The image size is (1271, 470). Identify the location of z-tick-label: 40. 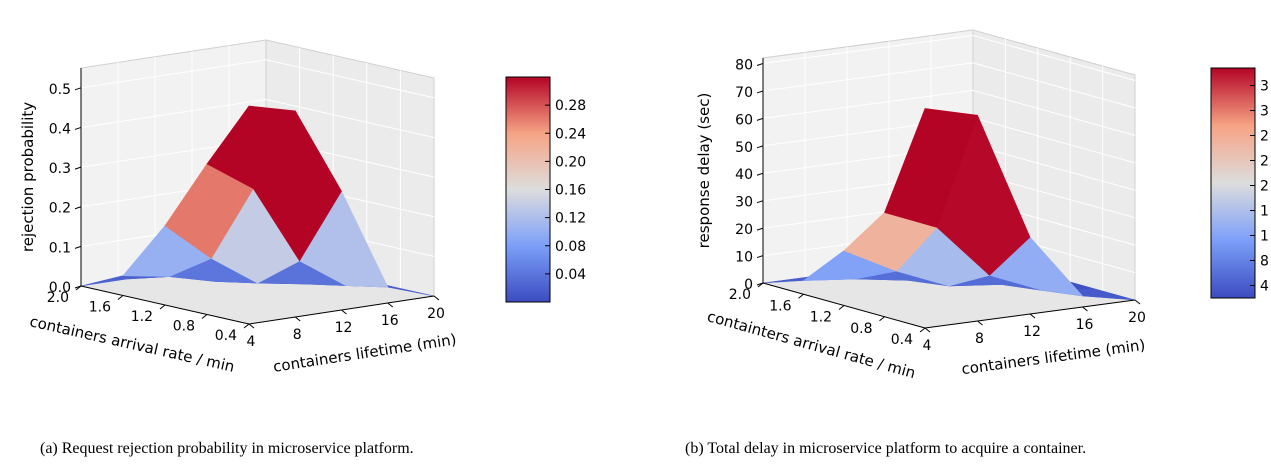
(744, 175).